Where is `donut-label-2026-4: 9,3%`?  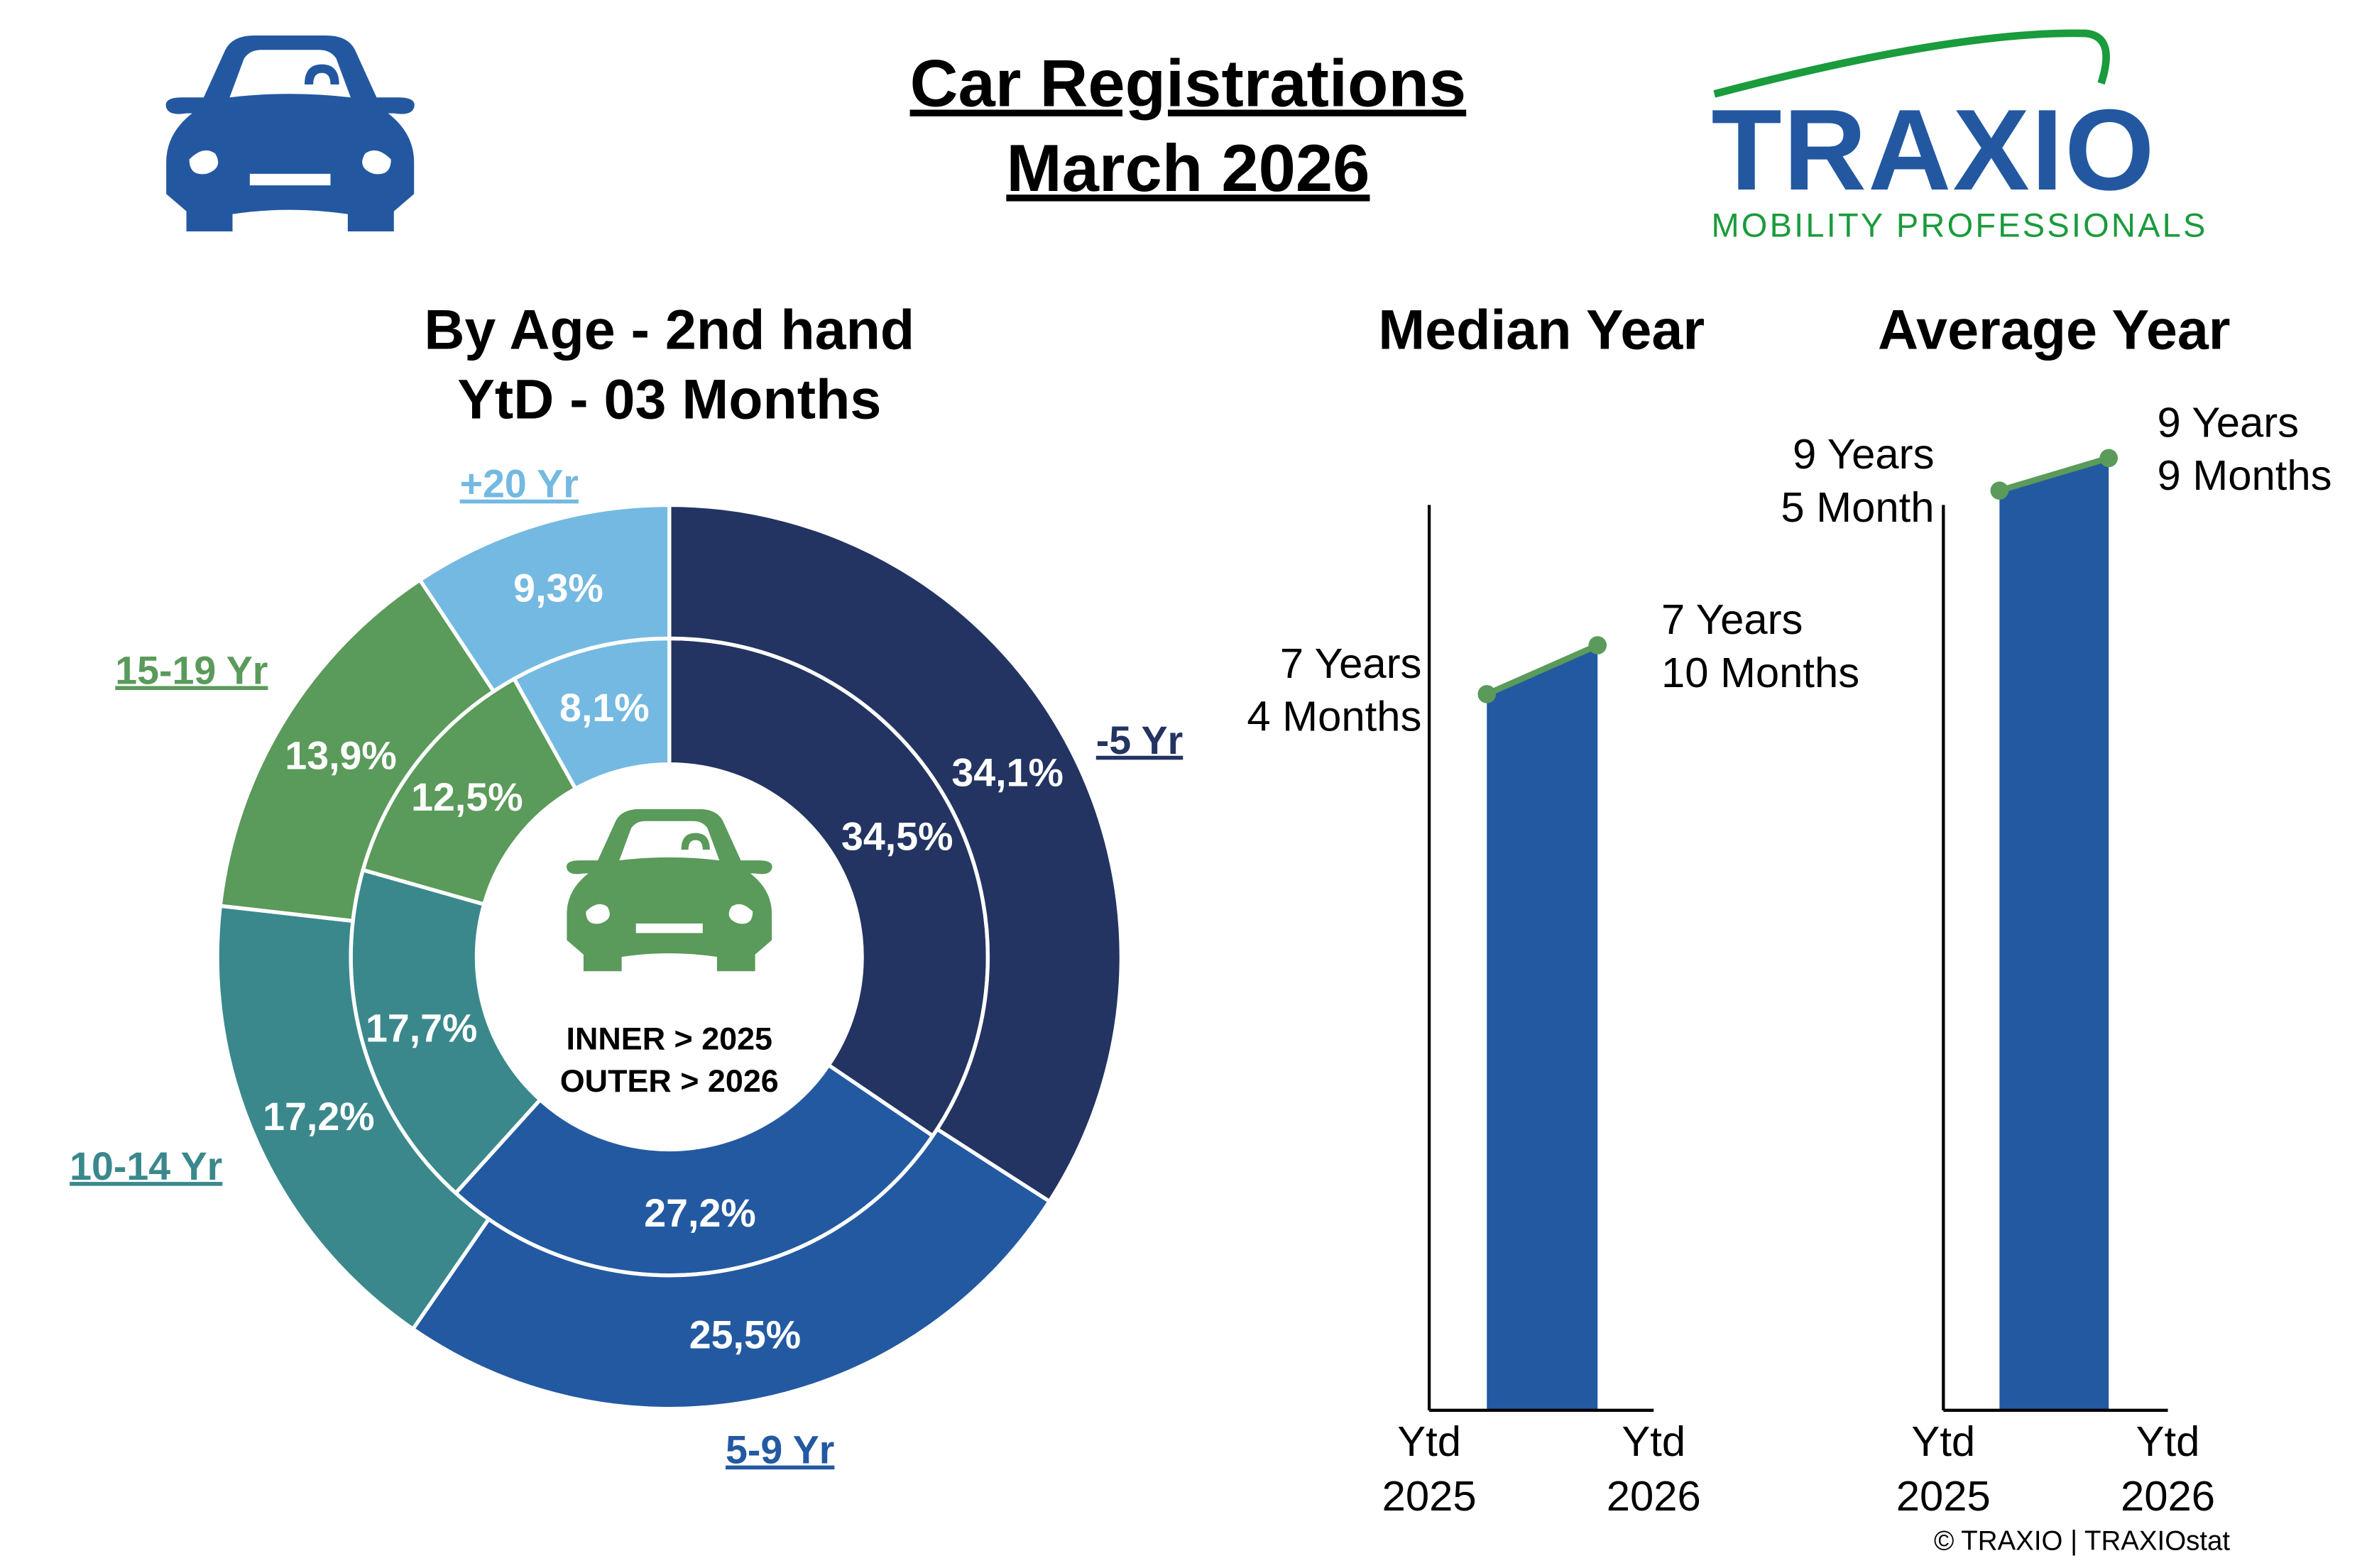
donut-label-2026-4: 9,3% is located at coordinates (558, 588).